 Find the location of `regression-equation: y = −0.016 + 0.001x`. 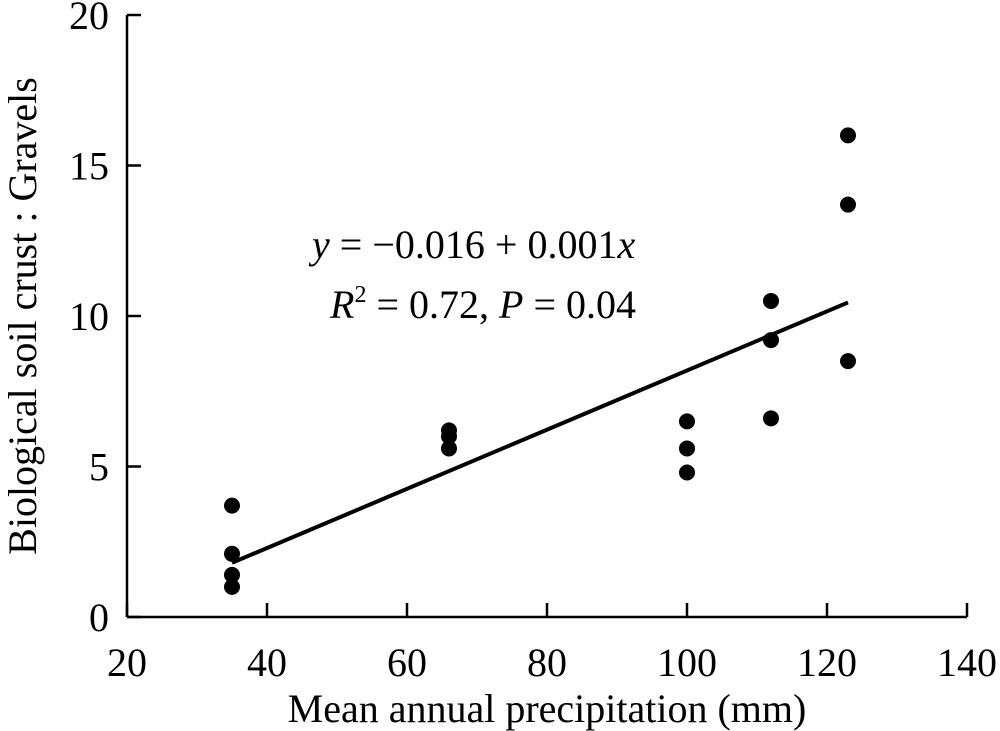

regression-equation: y = −0.016 + 0.001x is located at coordinates (471, 244).